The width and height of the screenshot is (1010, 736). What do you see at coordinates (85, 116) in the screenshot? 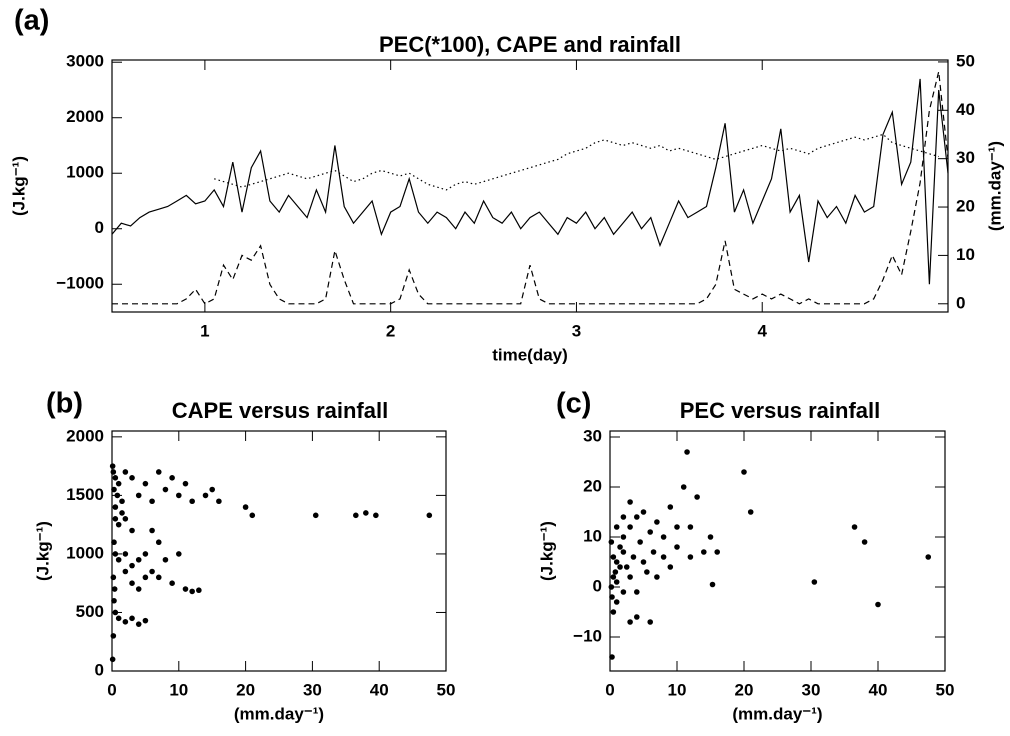
I see `y-tick-label: 2000` at bounding box center [85, 116].